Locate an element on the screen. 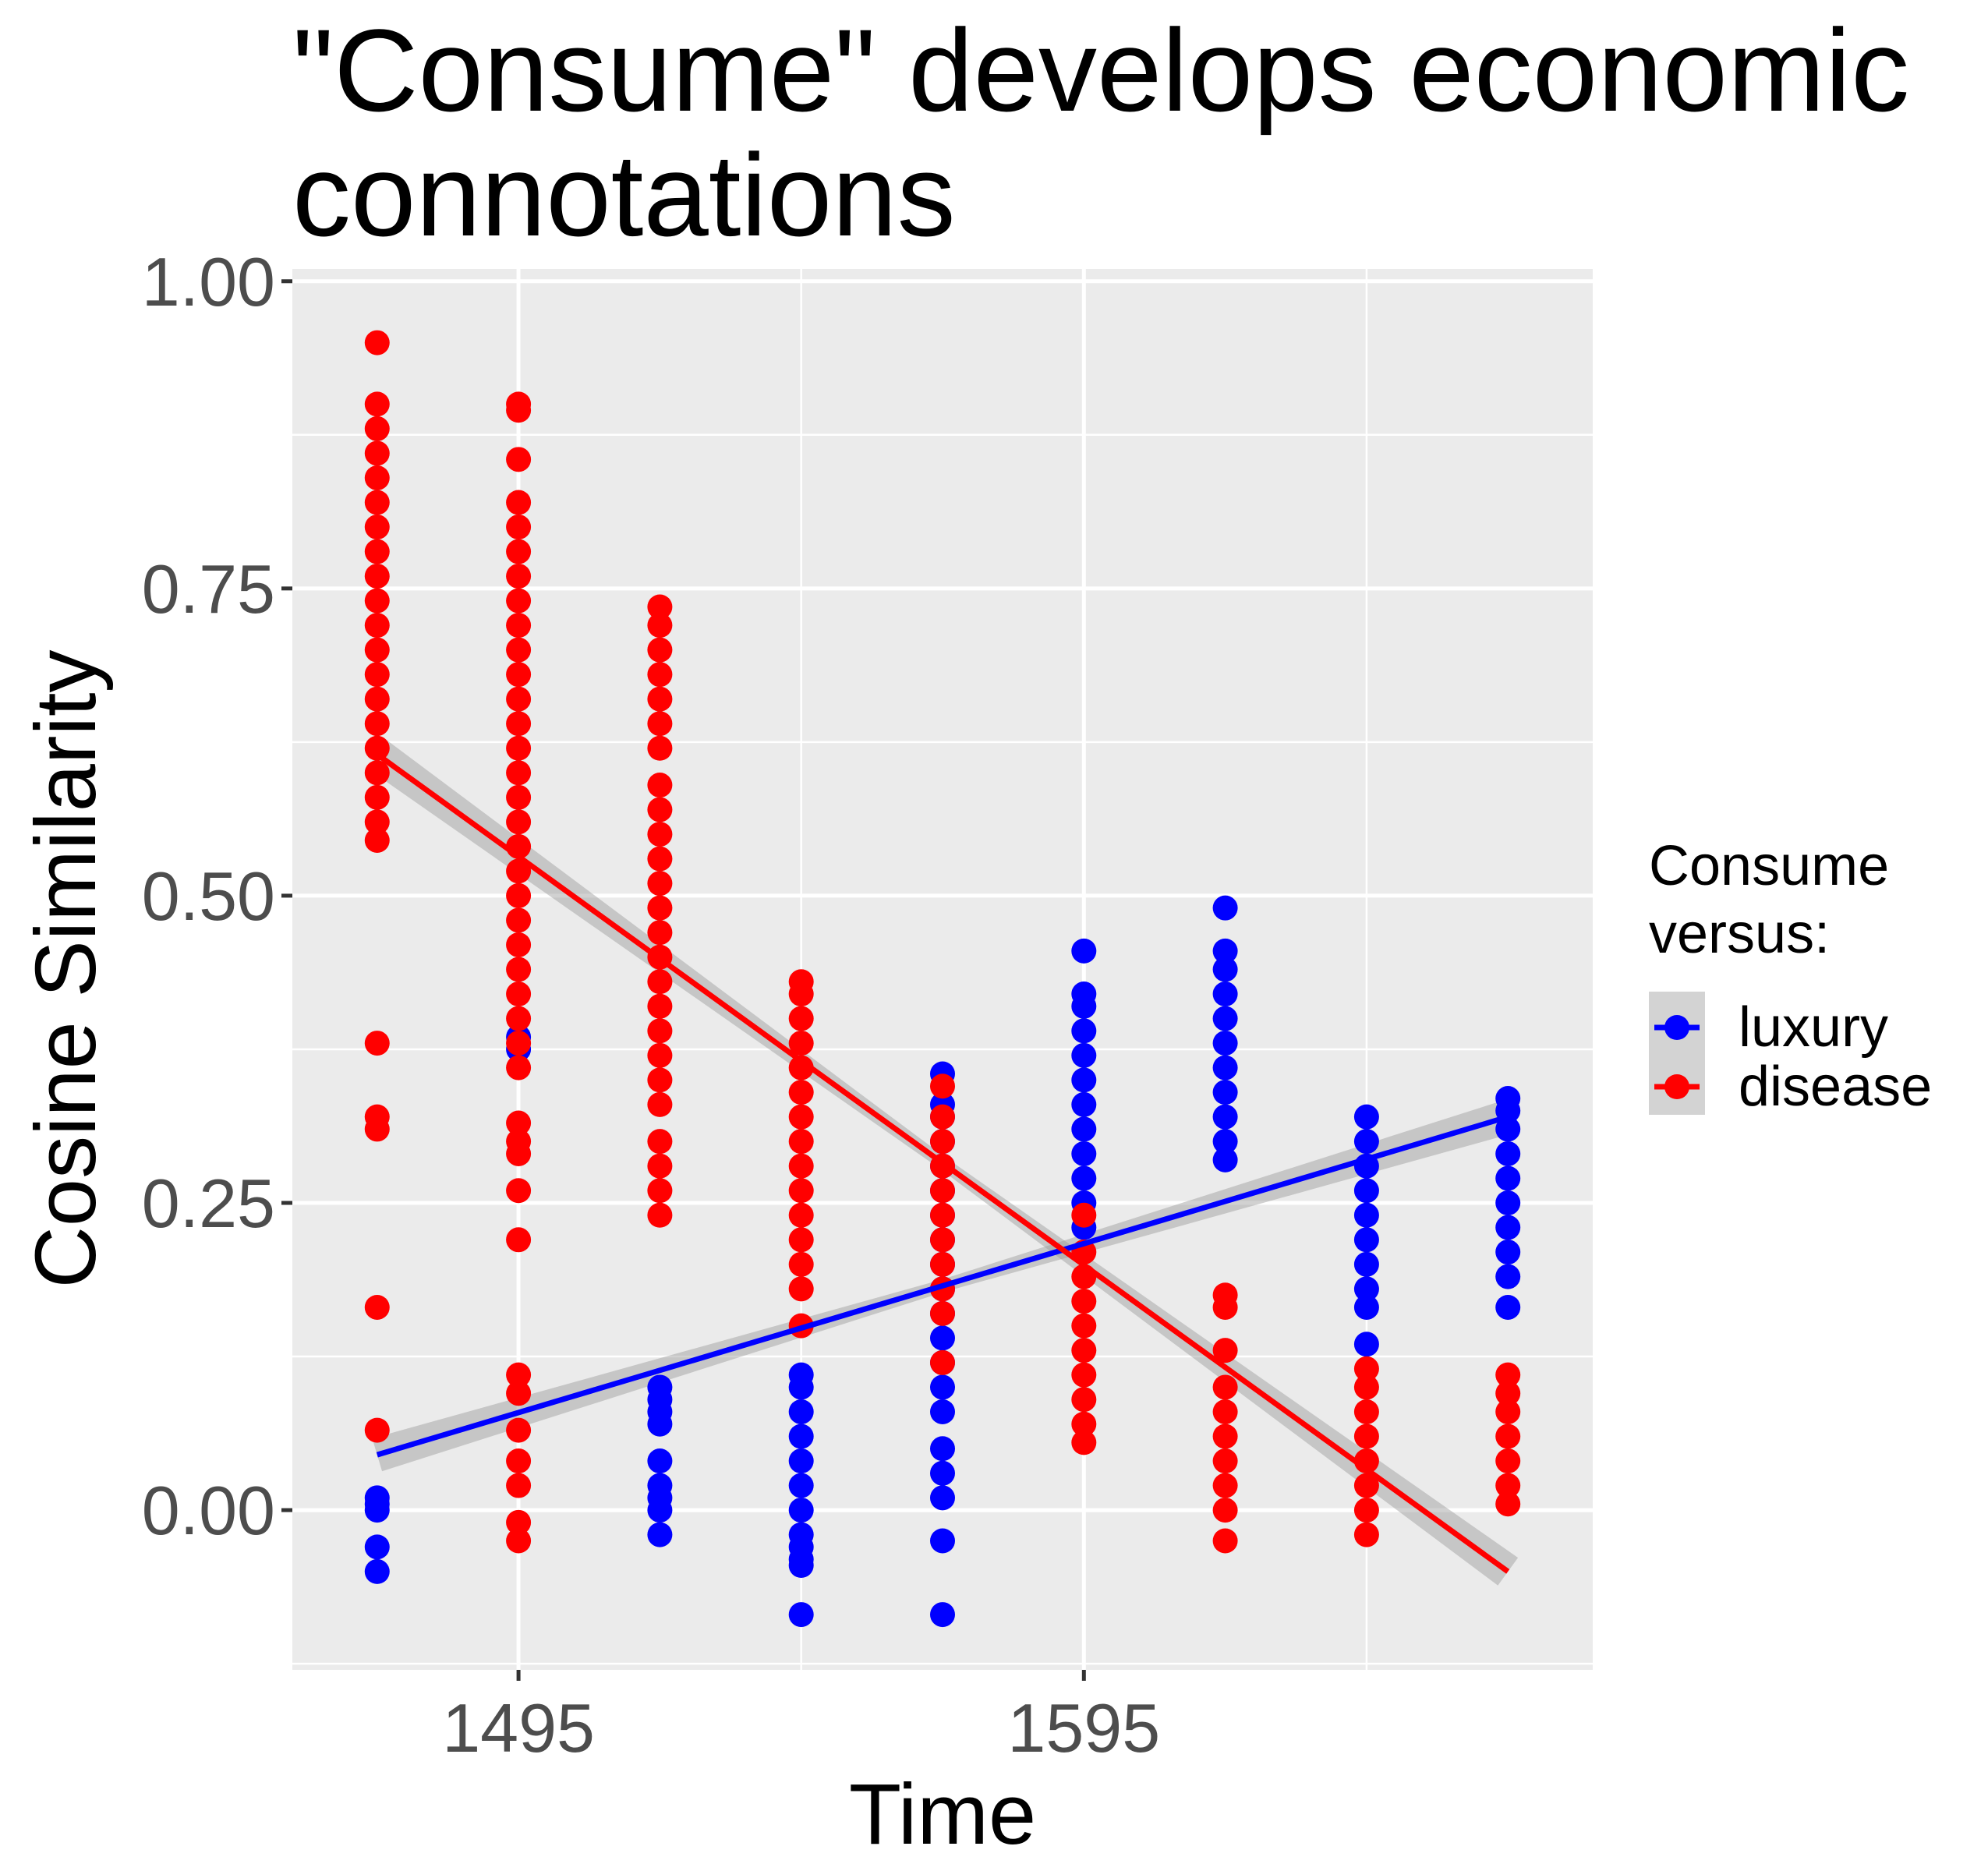 This screenshot has height=1871, width=1988. y-axis-title: Cosine Similarity is located at coordinates (66, 968).